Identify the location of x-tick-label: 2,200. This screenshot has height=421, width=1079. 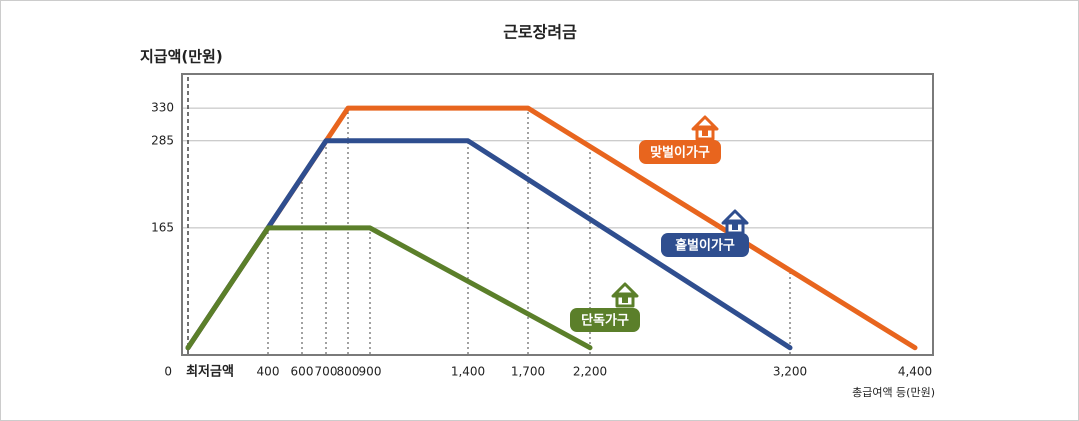
(590, 372).